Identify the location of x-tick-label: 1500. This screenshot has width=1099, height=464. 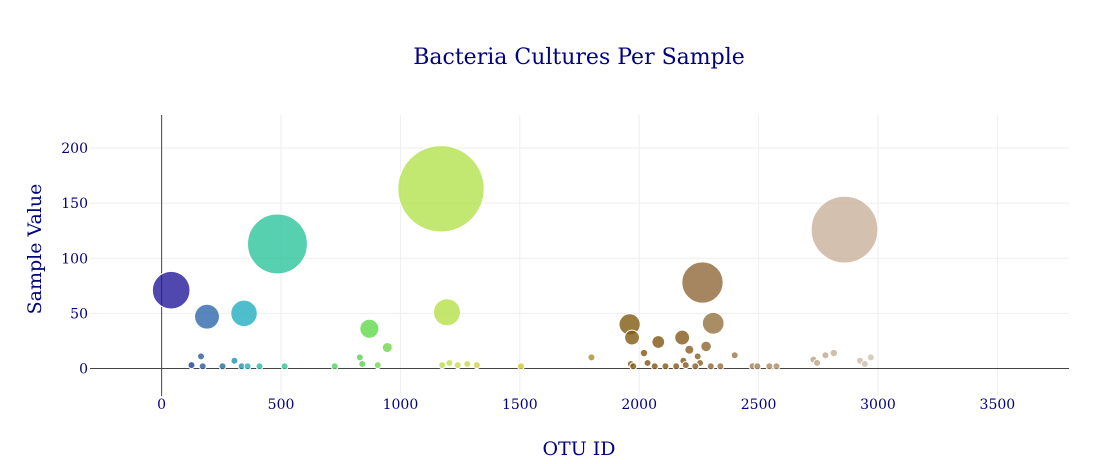
(520, 405).